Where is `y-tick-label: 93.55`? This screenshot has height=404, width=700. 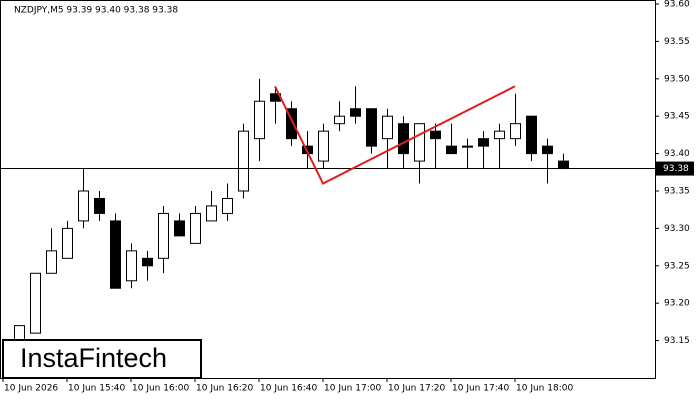 y-tick-label: 93.55 is located at coordinates (677, 42).